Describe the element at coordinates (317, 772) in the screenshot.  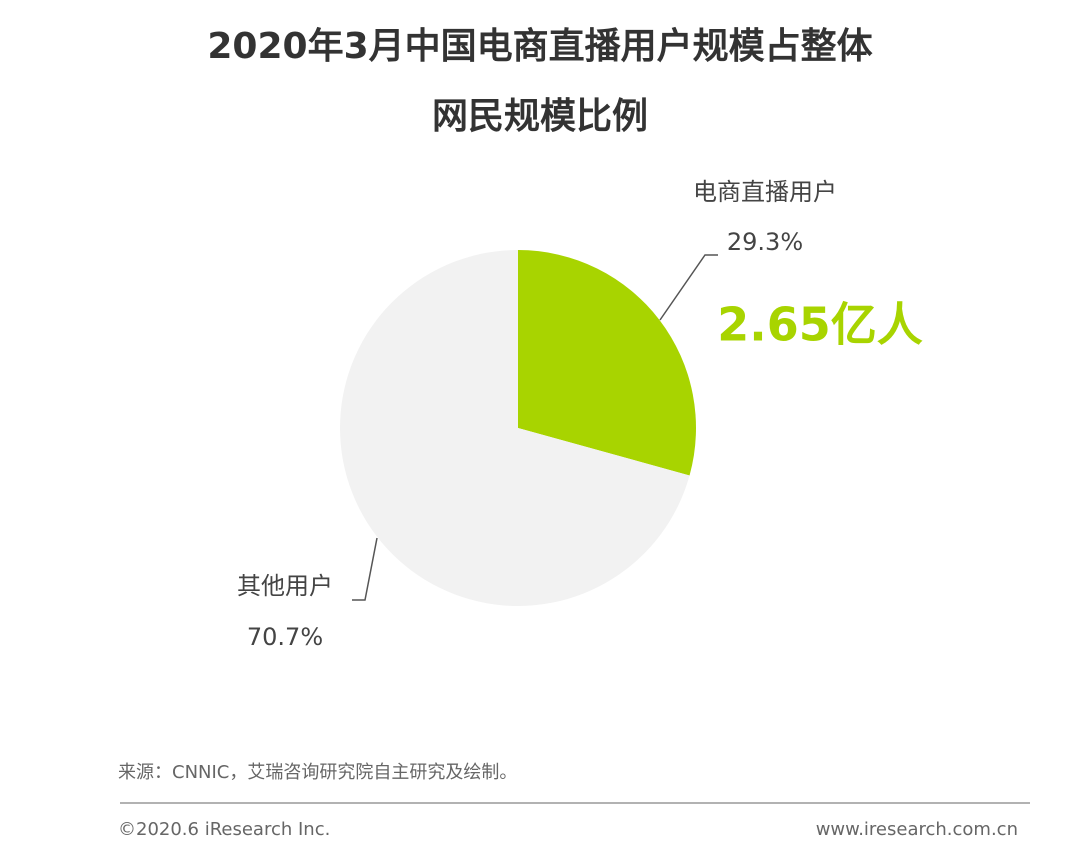
I see `source: 来源：CNNIC，艾瑞咨询研究院自主研究及绘制。` at that location.